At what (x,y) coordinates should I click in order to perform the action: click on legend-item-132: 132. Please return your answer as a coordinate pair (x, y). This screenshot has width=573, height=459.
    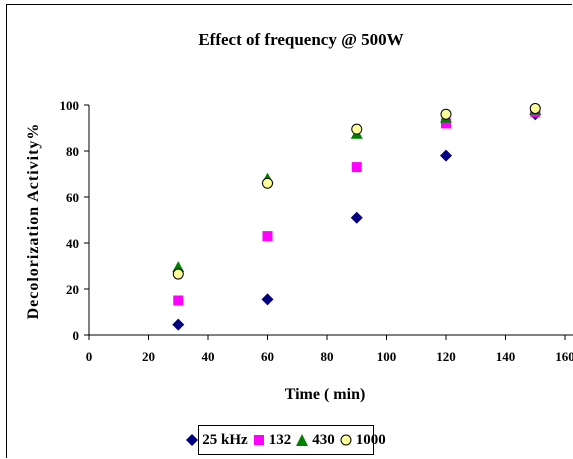
    Looking at the image, I should click on (272, 440).